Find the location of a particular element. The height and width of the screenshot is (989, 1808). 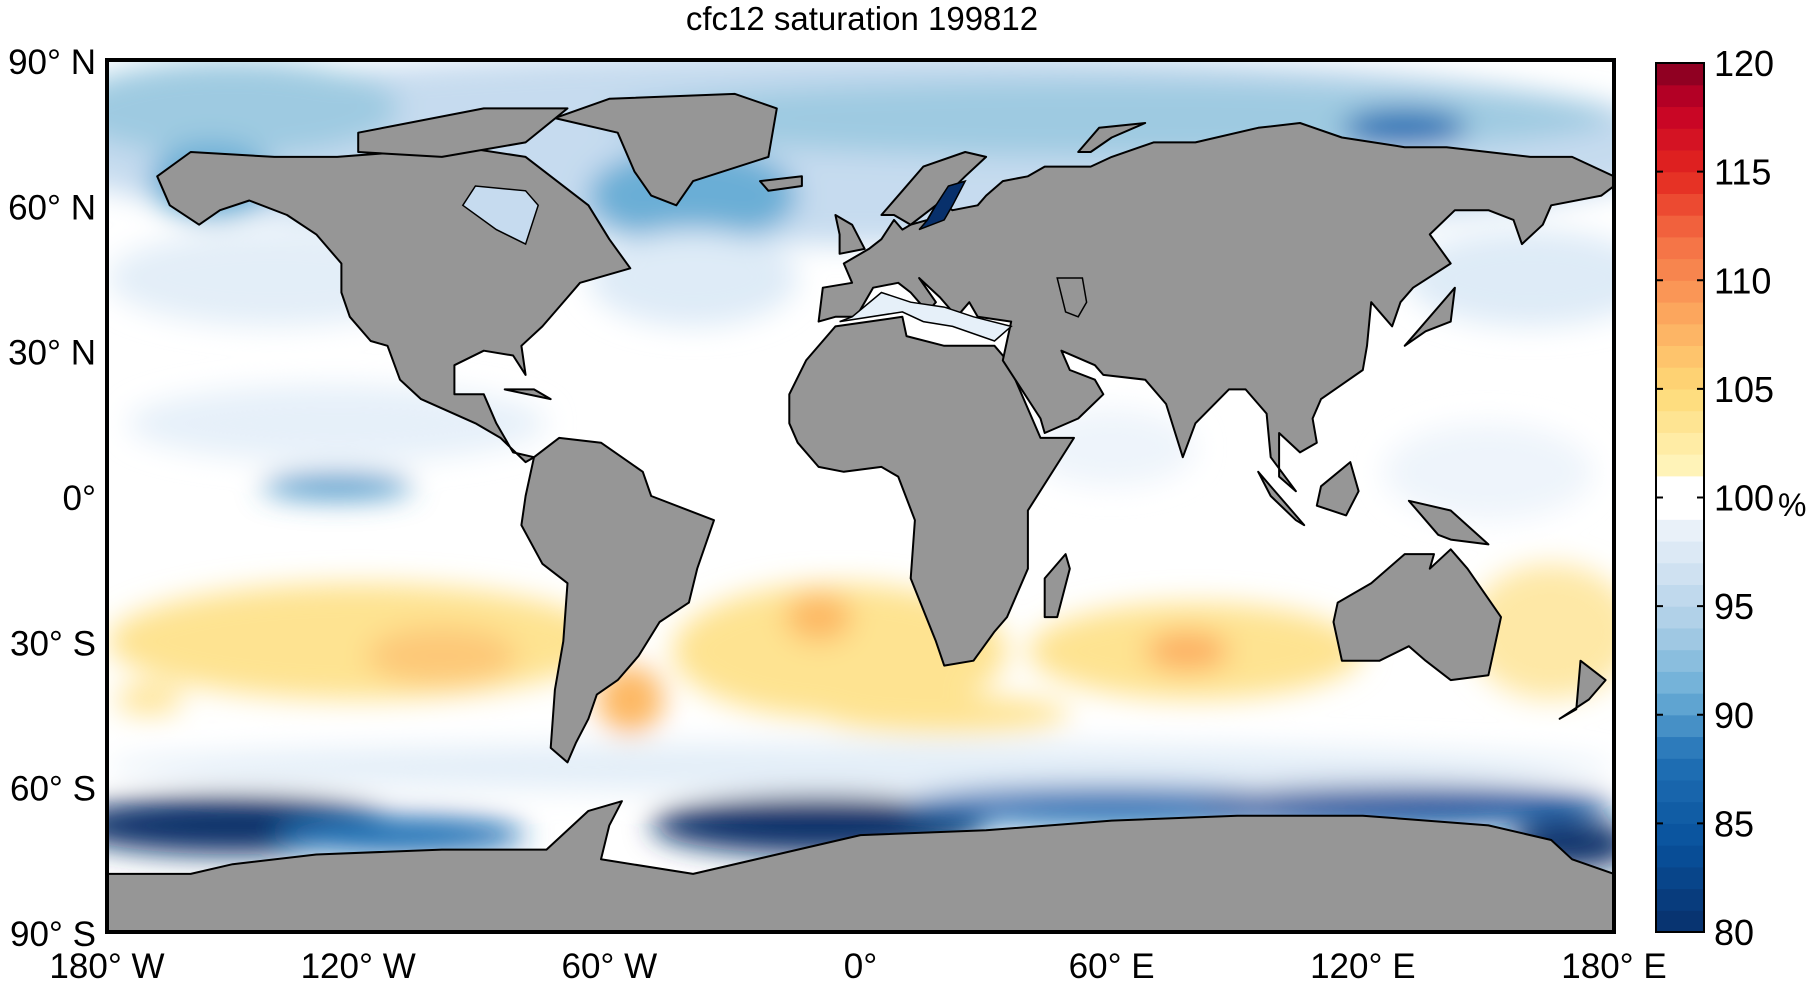

landmass-japan is located at coordinates (1429, 316).